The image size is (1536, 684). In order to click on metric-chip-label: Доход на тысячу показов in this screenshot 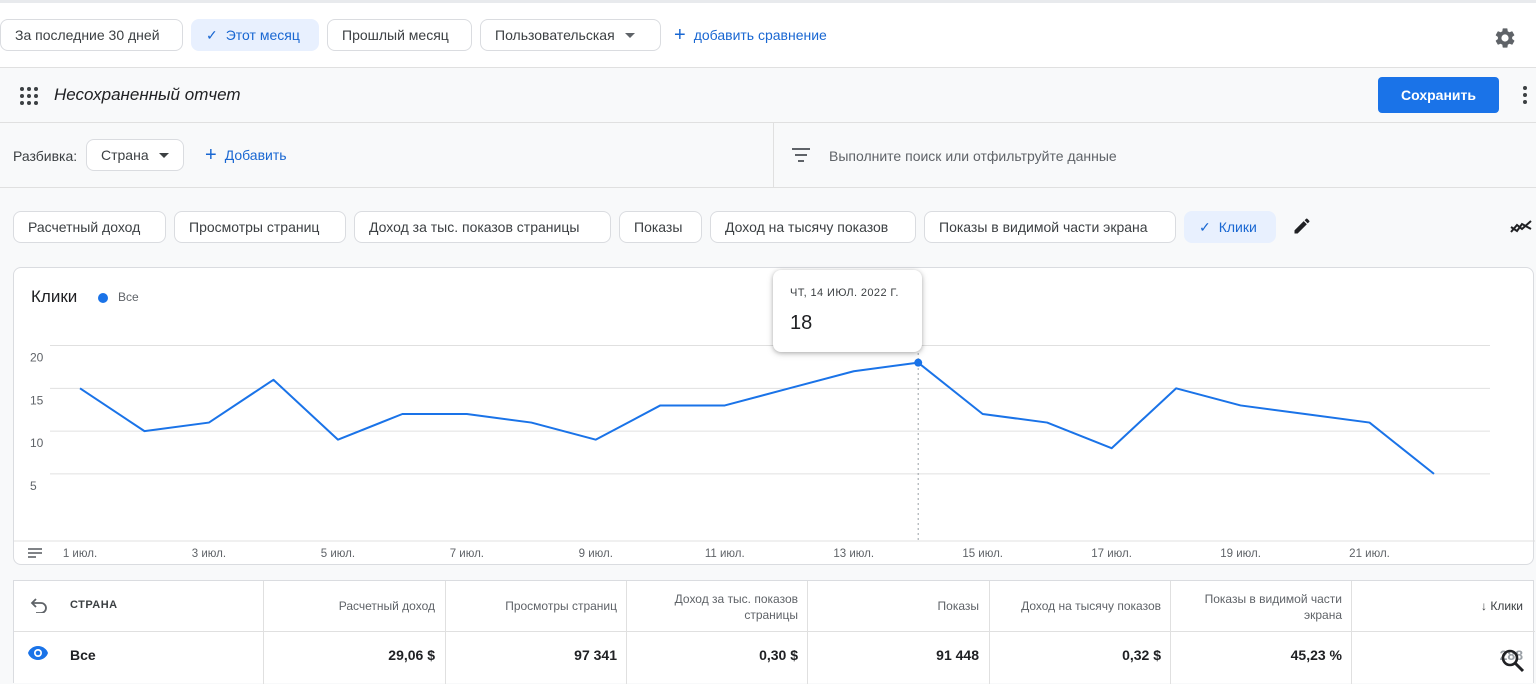, I will do `click(807, 227)`.